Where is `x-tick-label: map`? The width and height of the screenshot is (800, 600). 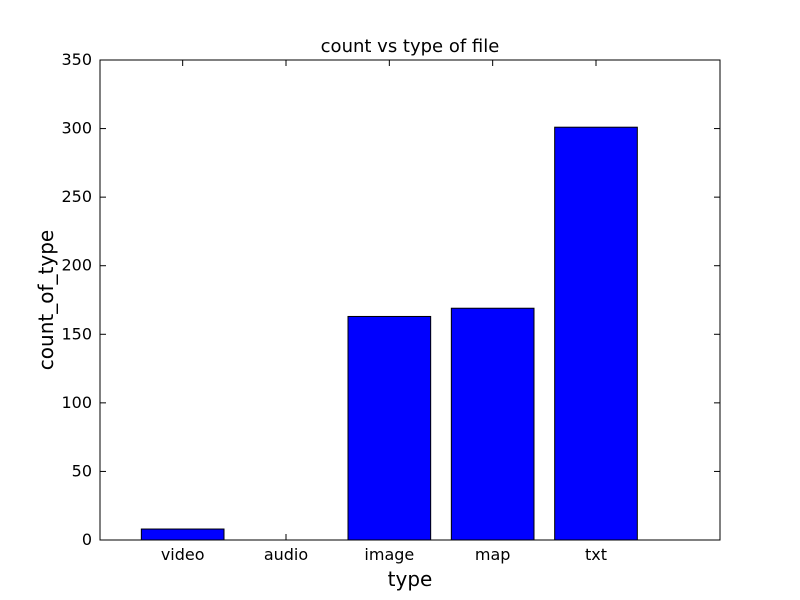
x-tick-label: map is located at coordinates (493, 554).